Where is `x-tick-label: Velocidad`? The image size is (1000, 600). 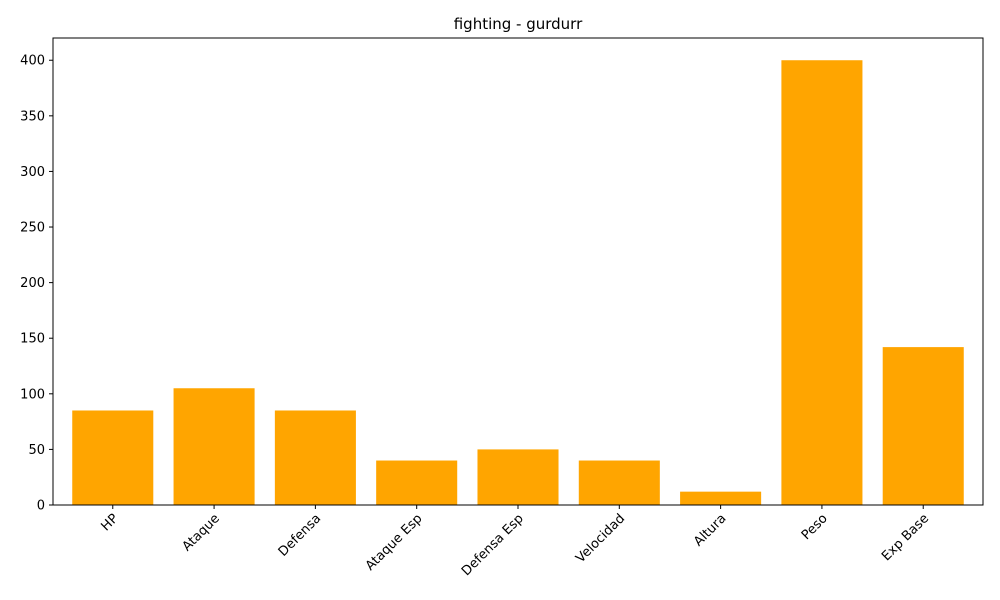
x-tick-label: Velocidad is located at coordinates (600, 538).